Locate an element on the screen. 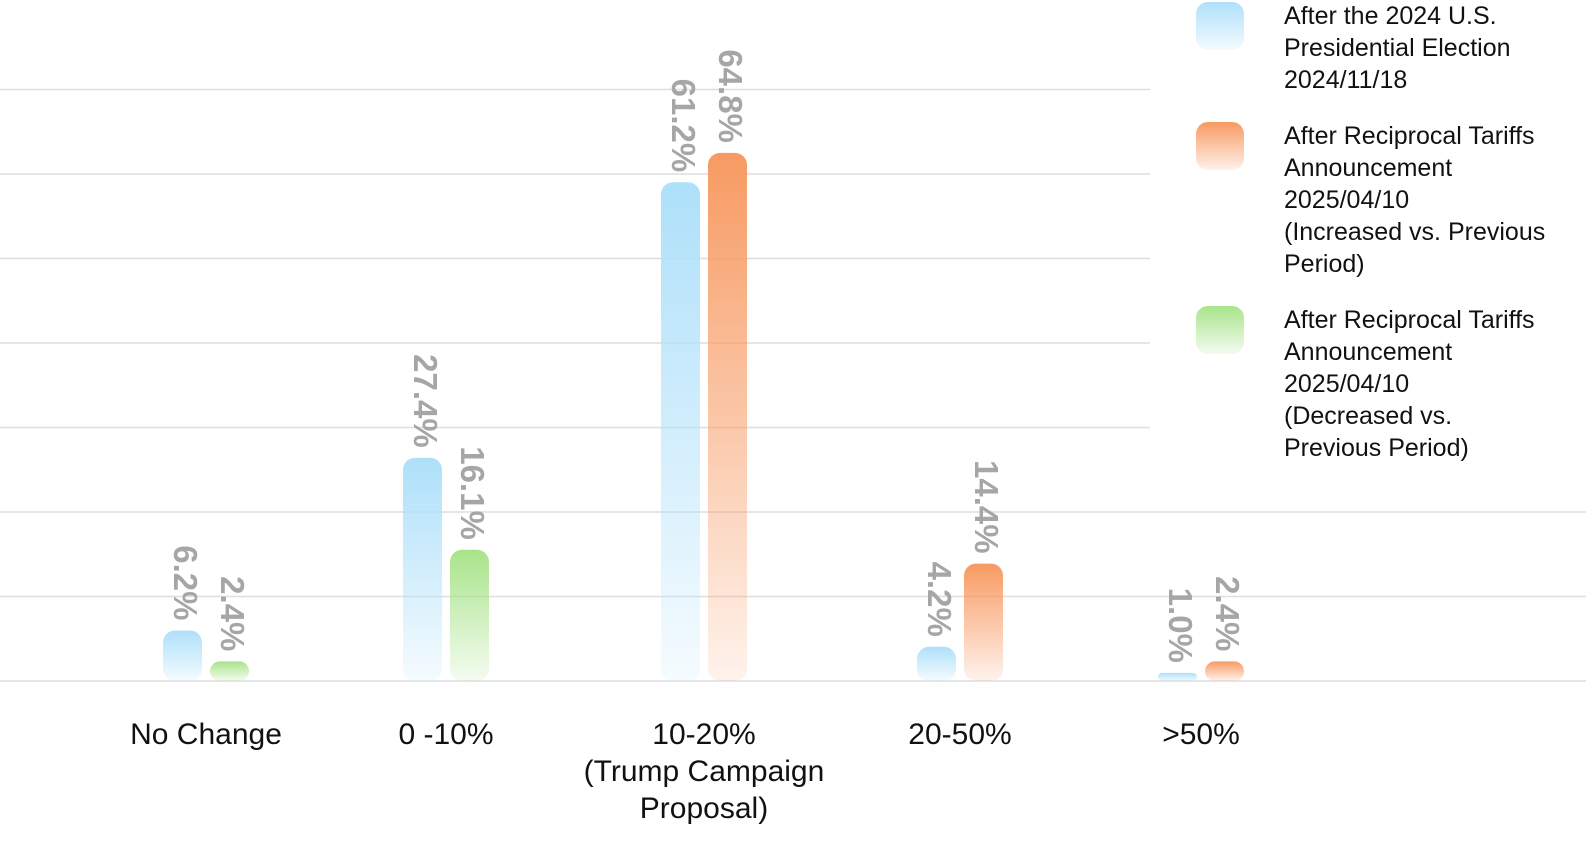  x-tick-label: >50% is located at coordinates (1201, 734).